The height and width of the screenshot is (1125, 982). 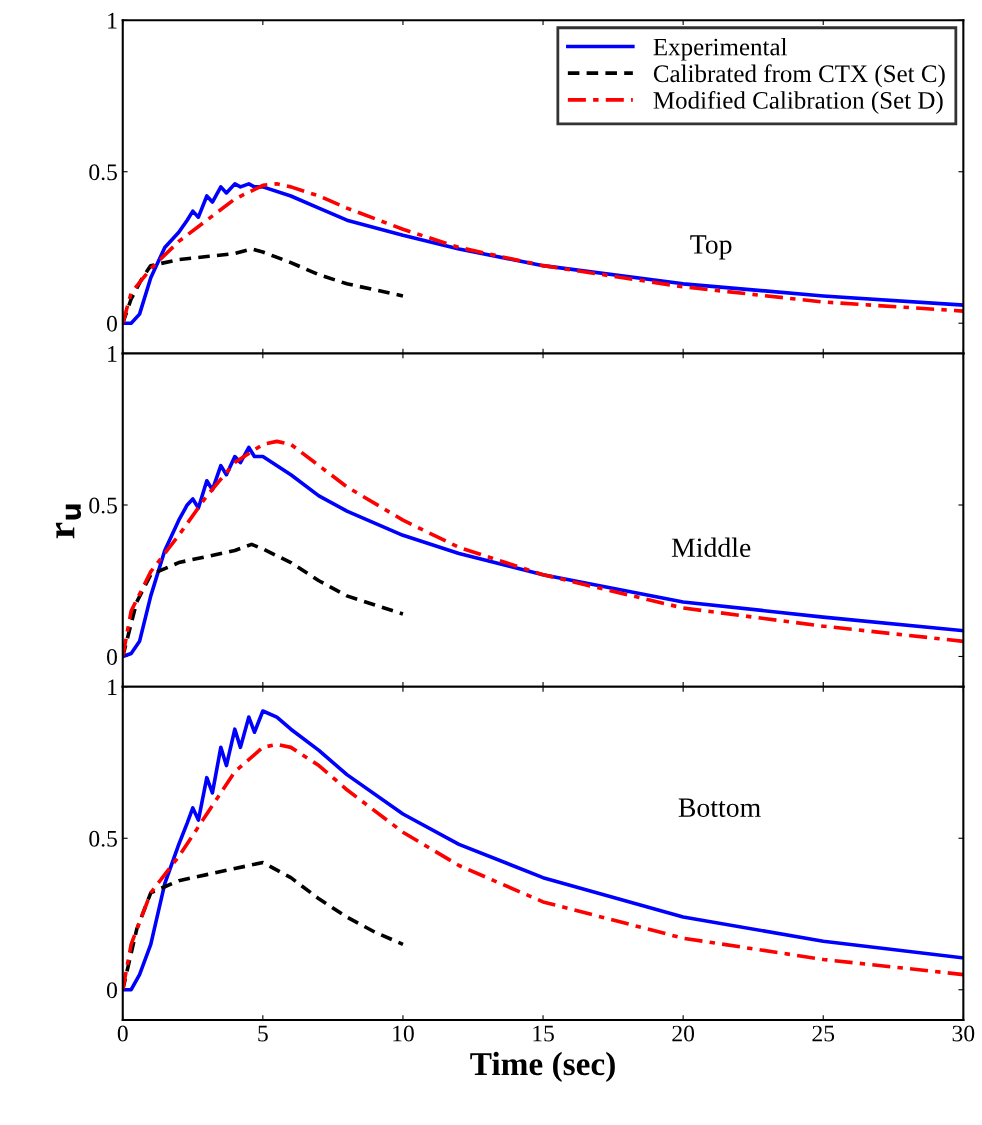 I want to click on annotation: Top, so click(x=711, y=247).